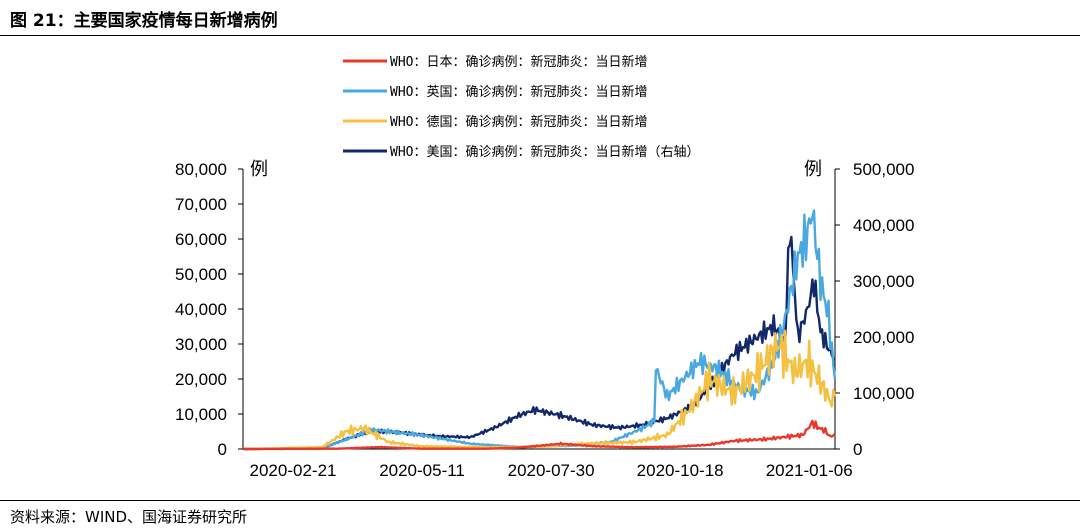  Describe the element at coordinates (813, 169) in the screenshot. I see `right-unit-label: 例` at that location.